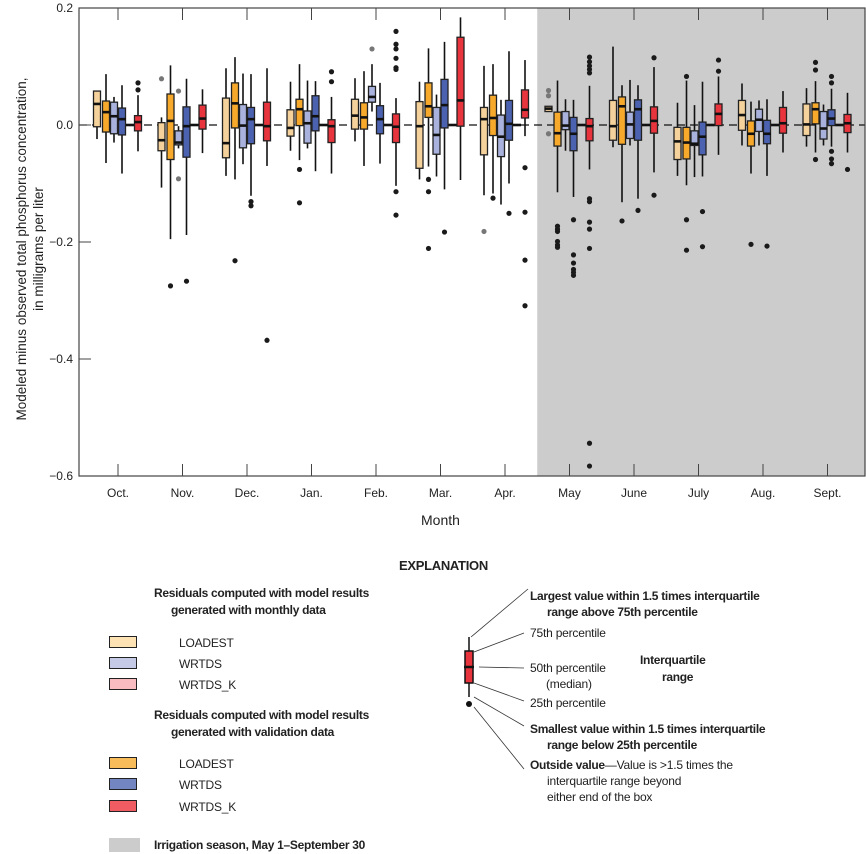  Describe the element at coordinates (123, 663) in the screenshot. I see `legend-swatch-wrtds-monthly` at that location.